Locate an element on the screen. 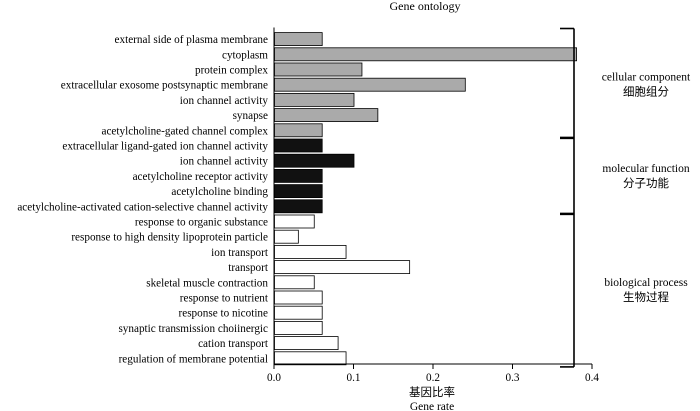 The height and width of the screenshot is (411, 700). category-label: response to nutrient is located at coordinates (224, 299).